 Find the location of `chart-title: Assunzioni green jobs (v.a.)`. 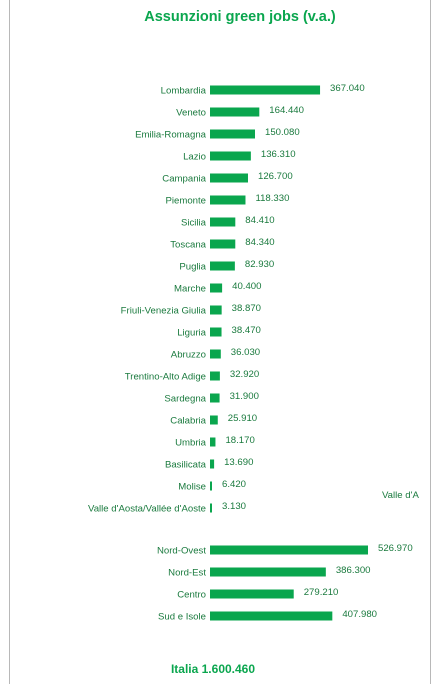

chart-title: Assunzioni green jobs (v.a.) is located at coordinates (240, 17).